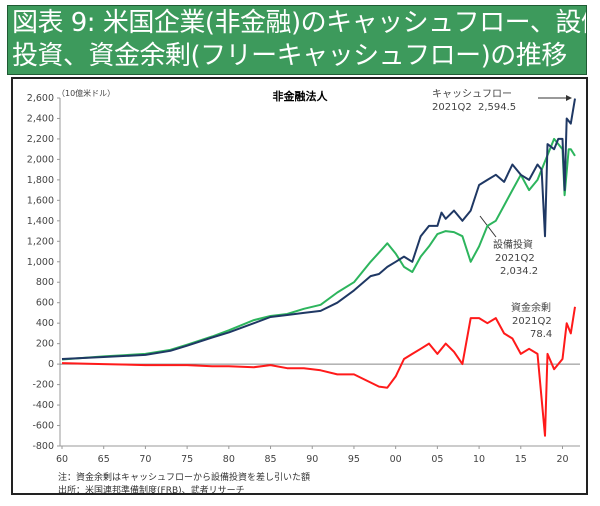  Describe the element at coordinates (51, 364) in the screenshot. I see `y-tick-label: 0` at that location.